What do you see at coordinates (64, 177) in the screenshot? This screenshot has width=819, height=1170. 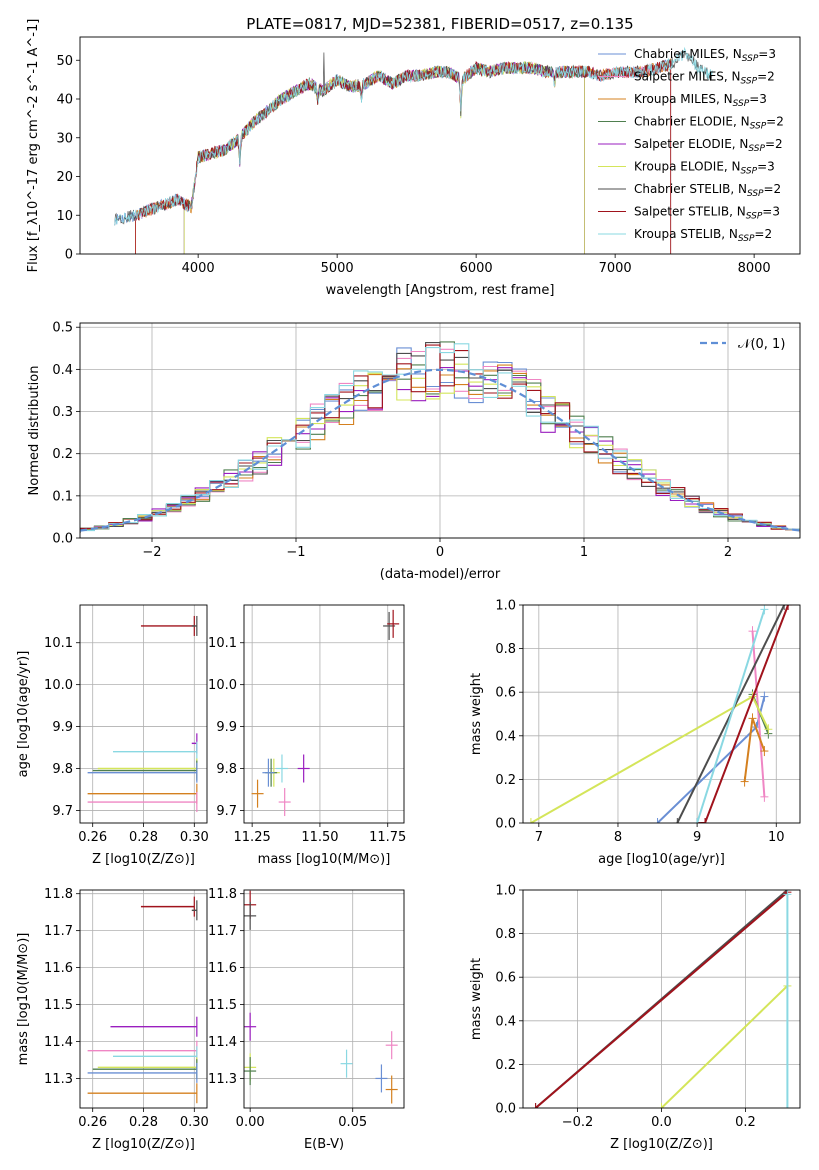 I see `y-tick-label: 20` at bounding box center [64, 177].